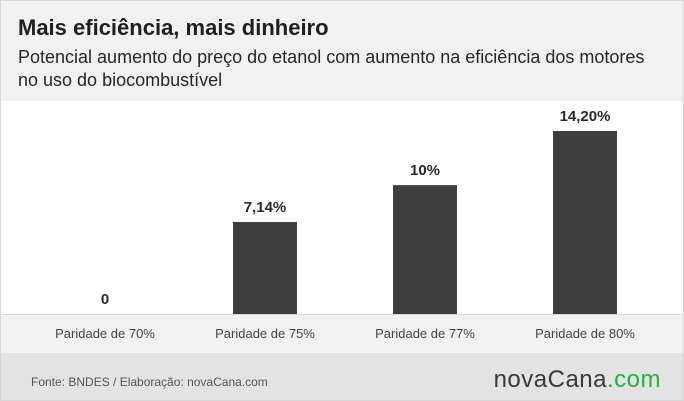  What do you see at coordinates (425, 333) in the screenshot?
I see `category-label: Paridade de 77%` at bounding box center [425, 333].